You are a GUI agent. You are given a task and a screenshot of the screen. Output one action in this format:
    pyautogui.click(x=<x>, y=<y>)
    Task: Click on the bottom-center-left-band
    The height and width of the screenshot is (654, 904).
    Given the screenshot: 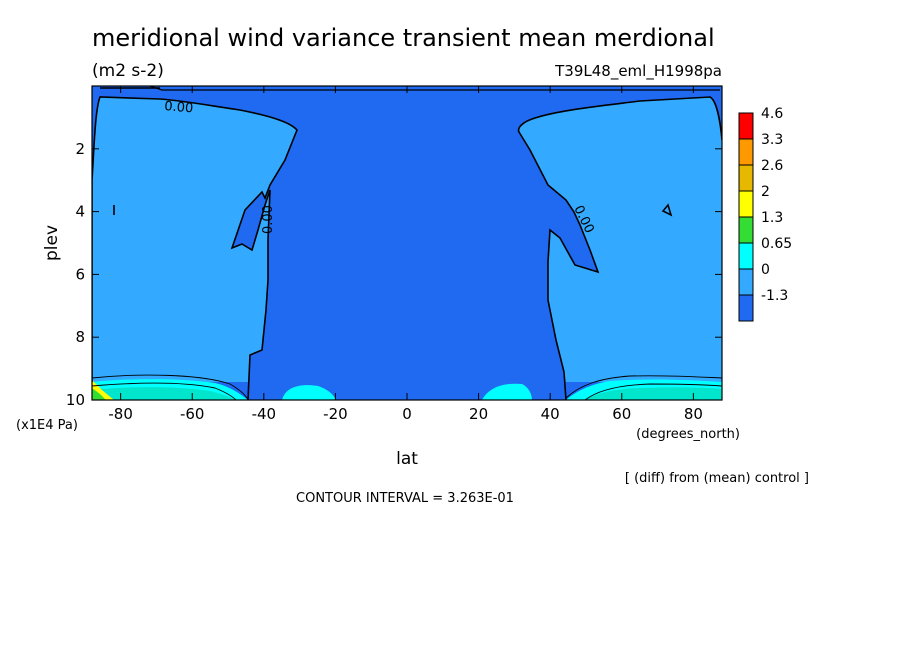 What is the action you would take?
    pyautogui.click(x=309, y=392)
    